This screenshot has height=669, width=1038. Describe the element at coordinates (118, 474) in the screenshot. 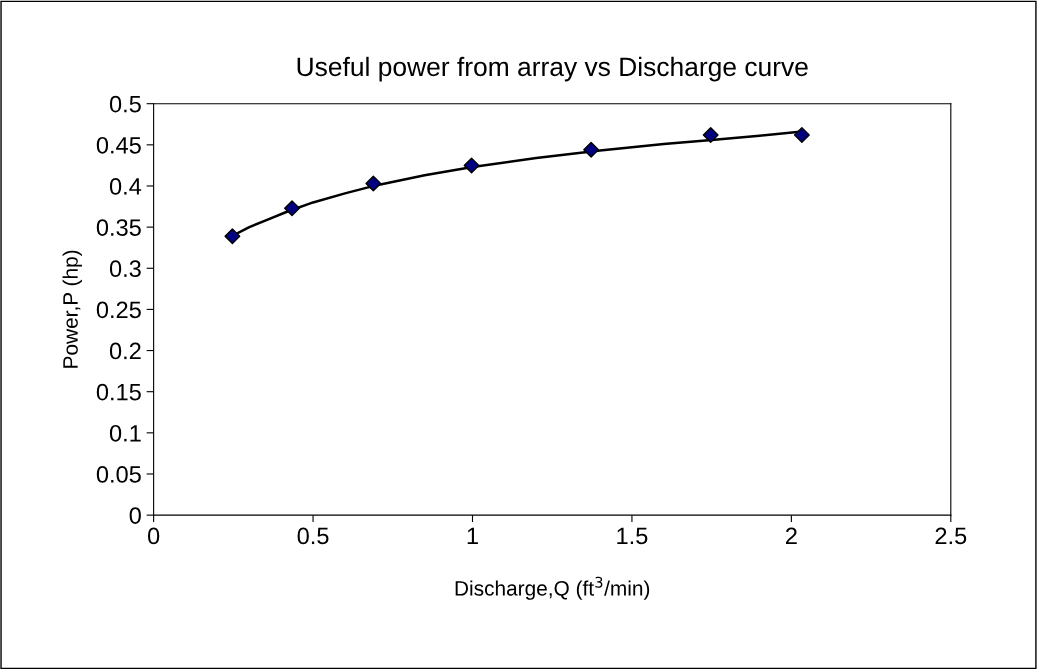

I see `y-tick-label: 0.05` at that location.